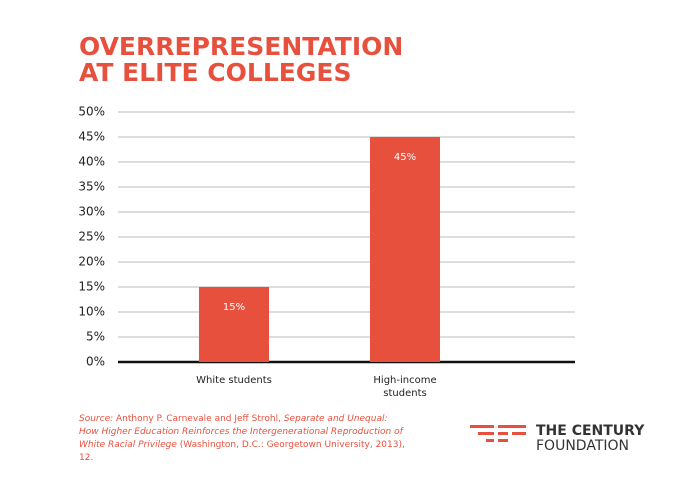 The height and width of the screenshot is (478, 692). Describe the element at coordinates (234, 307) in the screenshot. I see `value-label: 15%` at that location.